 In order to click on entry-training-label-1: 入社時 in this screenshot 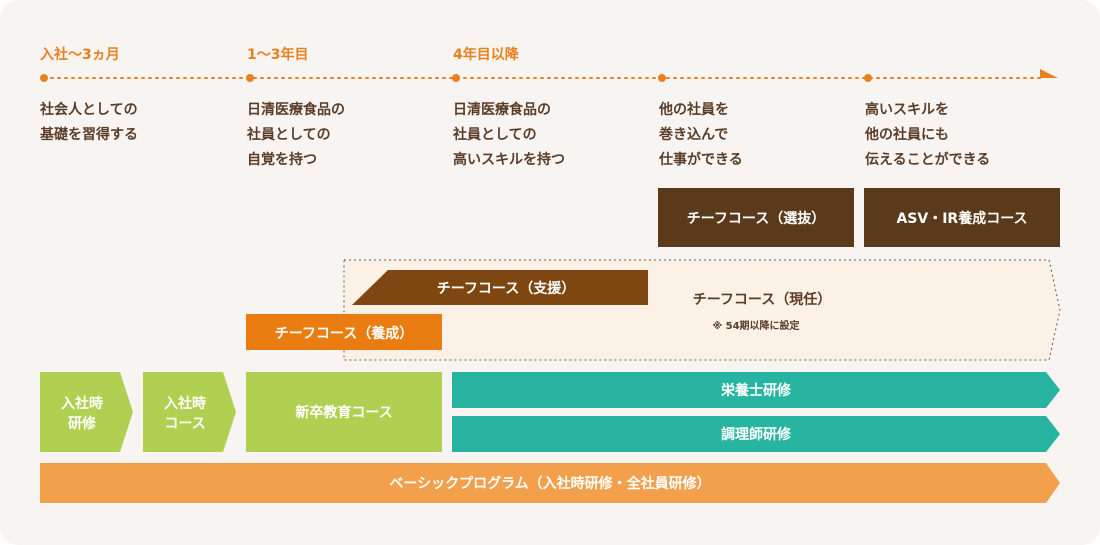, I will do `click(82, 403)`.